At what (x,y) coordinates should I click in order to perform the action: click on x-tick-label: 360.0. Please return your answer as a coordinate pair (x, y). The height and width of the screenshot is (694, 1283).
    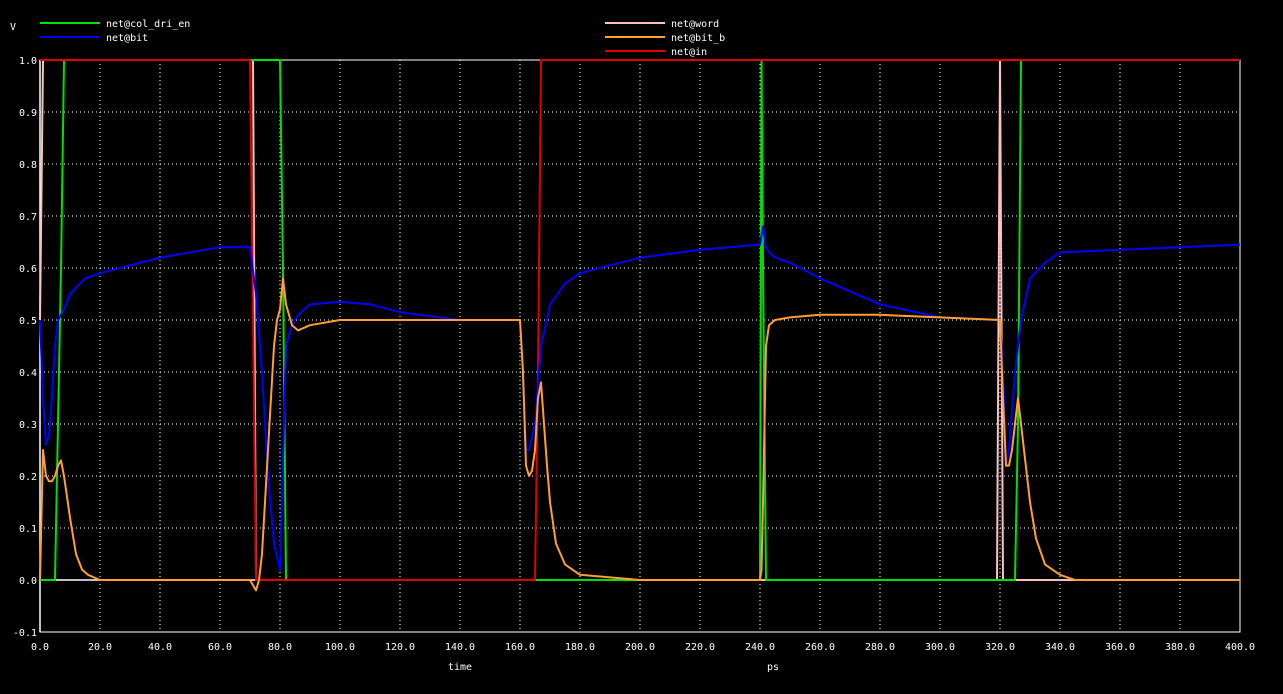
    Looking at the image, I should click on (1120, 647).